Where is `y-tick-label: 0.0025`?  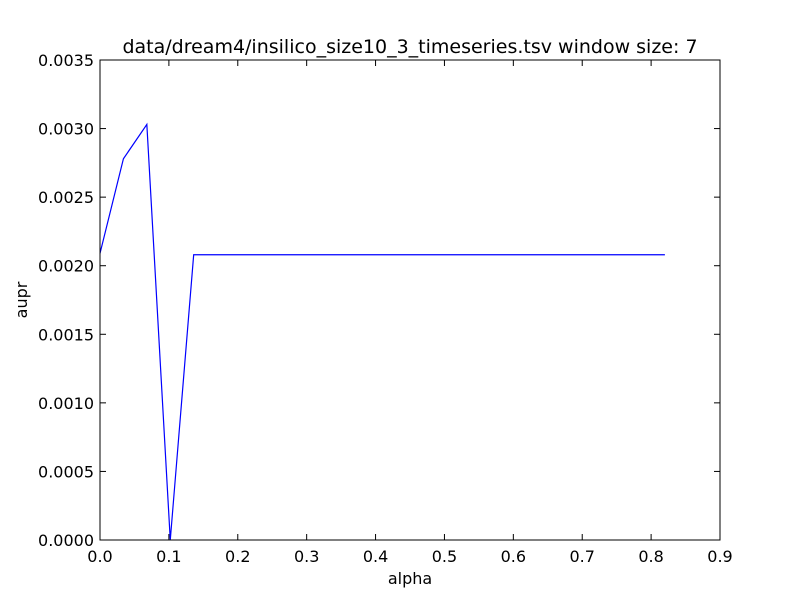
y-tick-label: 0.0025 is located at coordinates (66, 197).